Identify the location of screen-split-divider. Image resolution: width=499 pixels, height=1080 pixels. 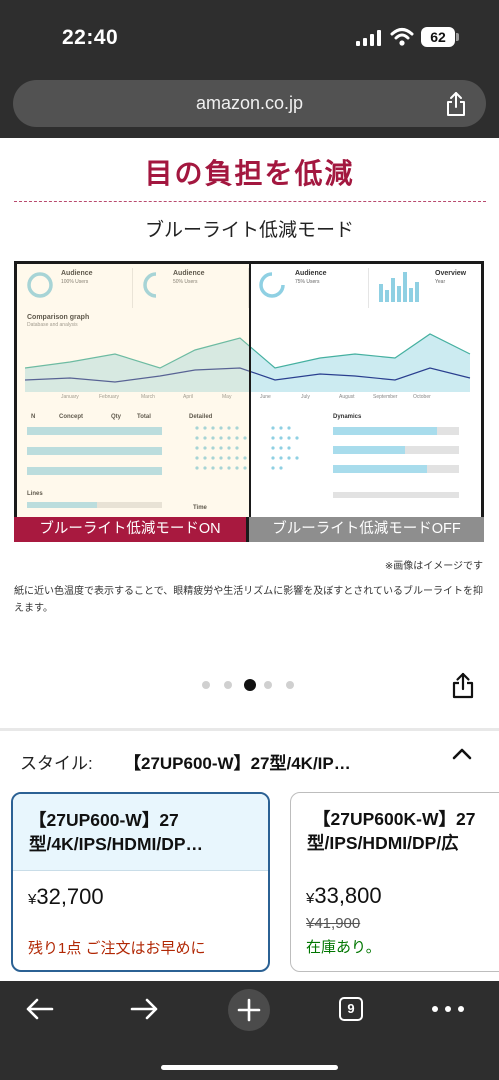
(250, 390).